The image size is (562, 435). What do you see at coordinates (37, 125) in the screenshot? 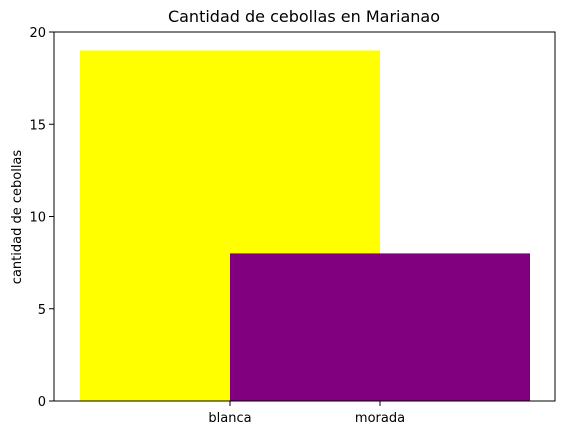
I see `y-tick-label: 15` at bounding box center [37, 125].